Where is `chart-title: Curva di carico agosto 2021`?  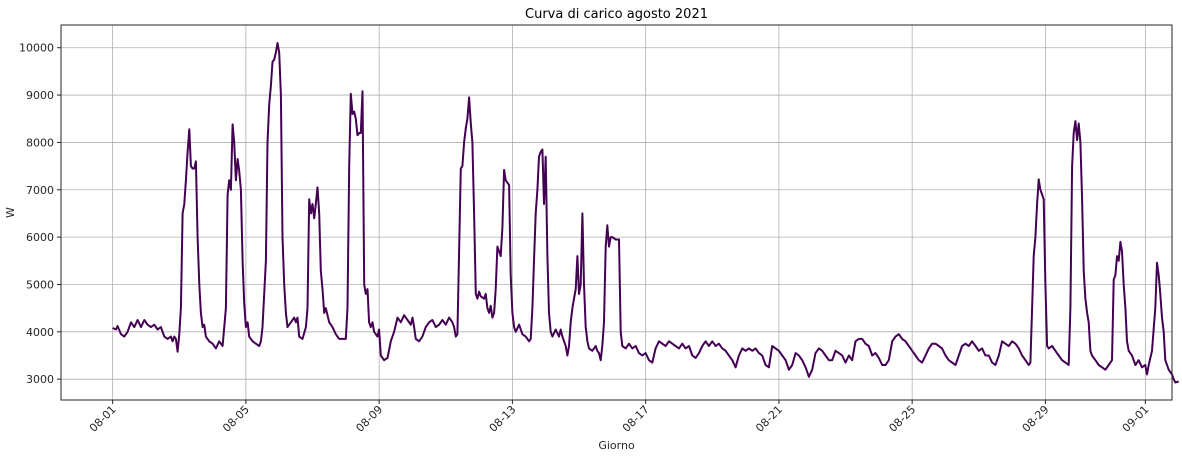 chart-title: Curva di carico agosto 2021 is located at coordinates (616, 14).